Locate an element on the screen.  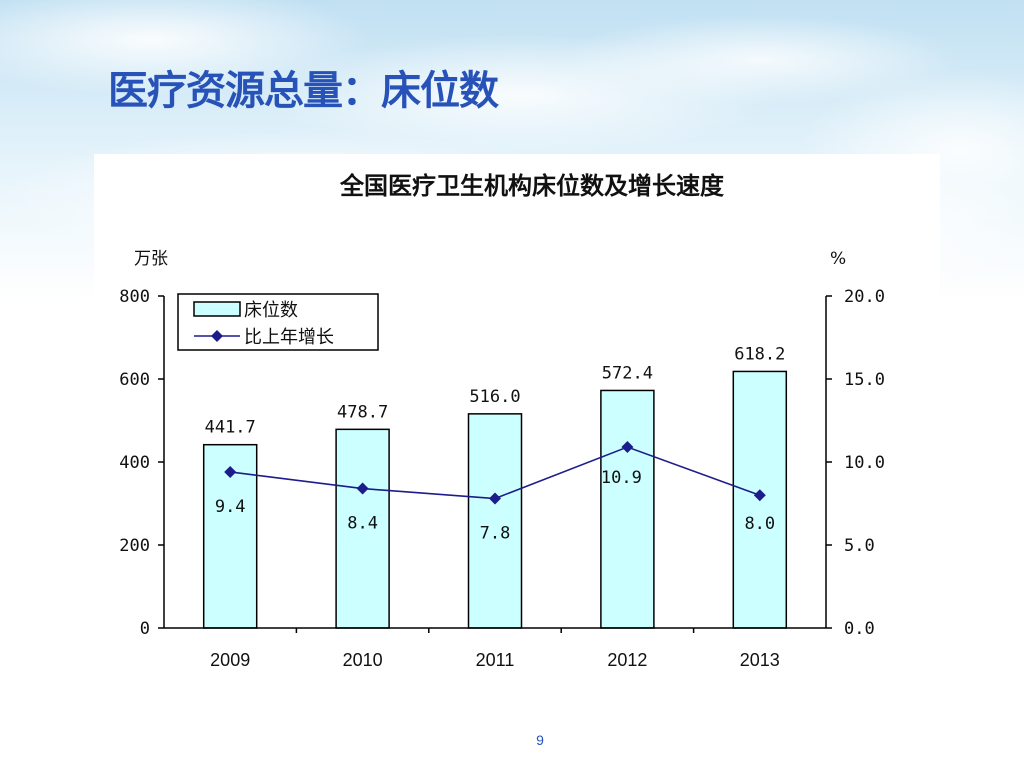
growth-marker-2013 is located at coordinates (759, 495).